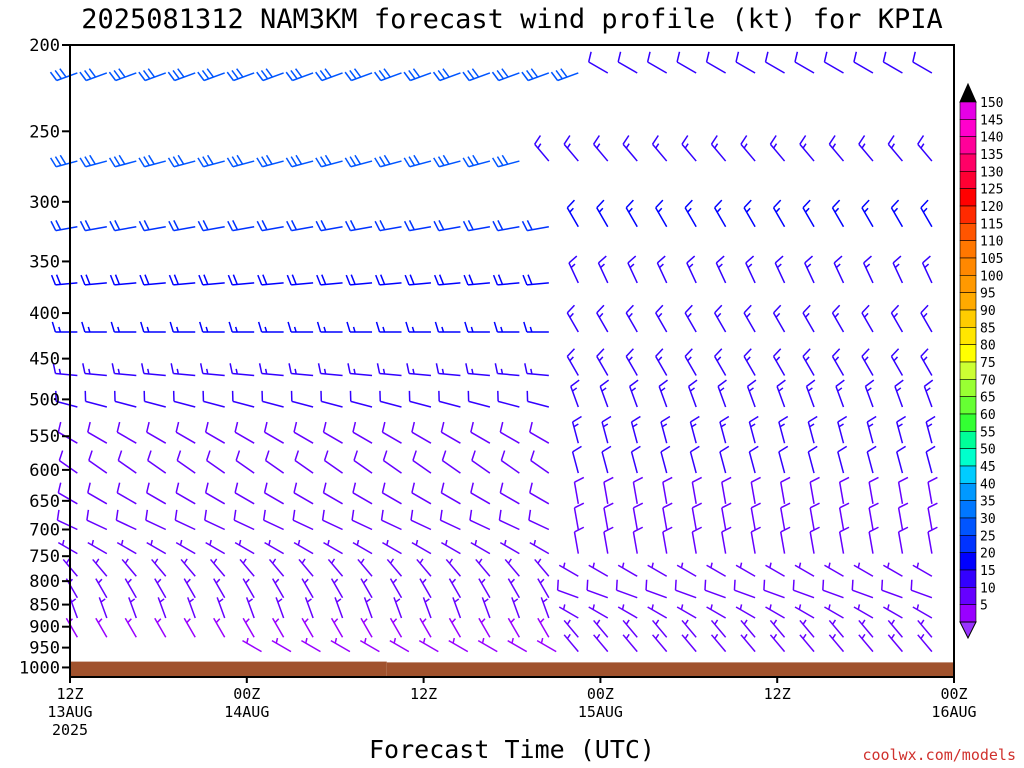  I want to click on terrain-fill, so click(670, 669).